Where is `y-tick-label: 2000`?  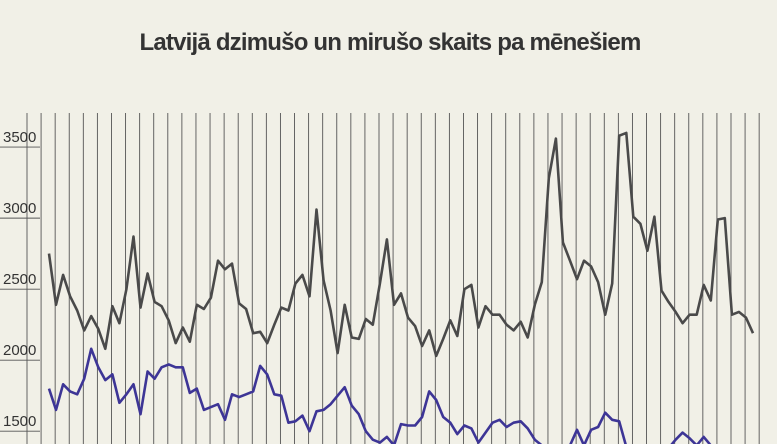
y-tick-label: 2000 is located at coordinates (19, 350).